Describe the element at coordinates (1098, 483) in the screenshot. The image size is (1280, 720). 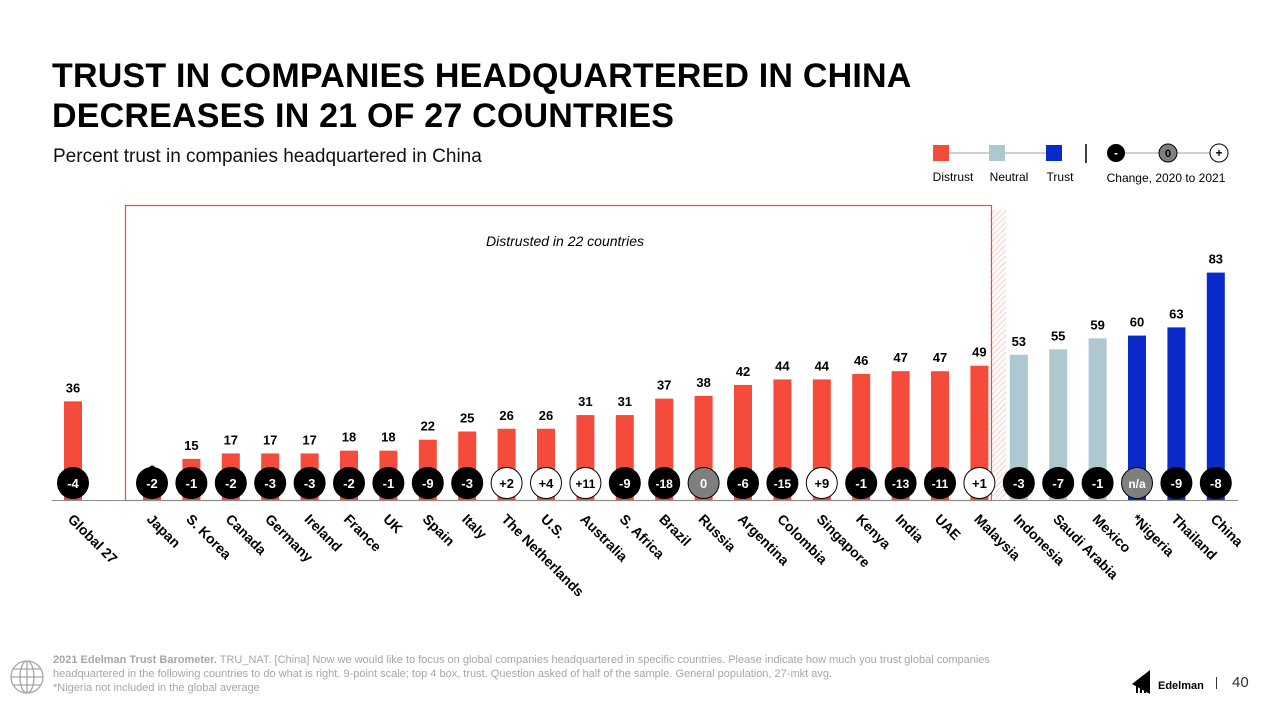
I see `change-label-mexico: -1` at that location.